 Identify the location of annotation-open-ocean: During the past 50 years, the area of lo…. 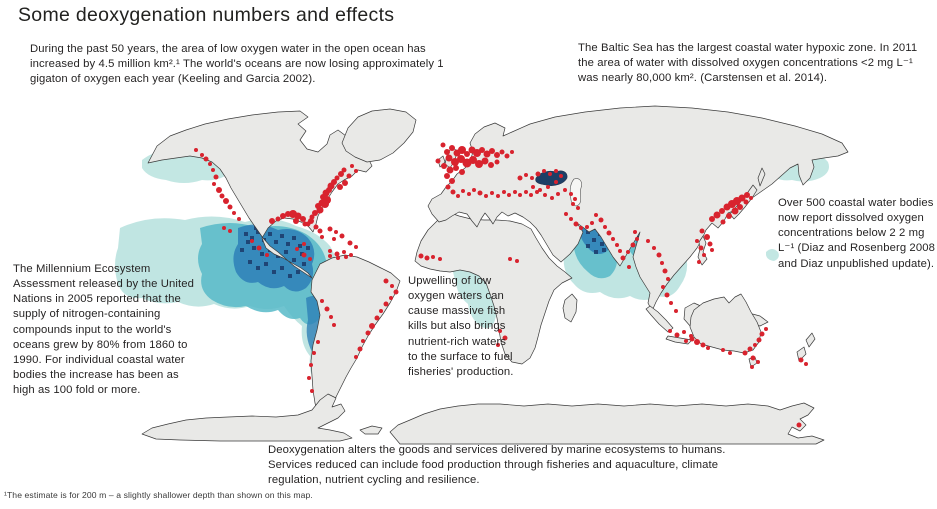
(237, 64).